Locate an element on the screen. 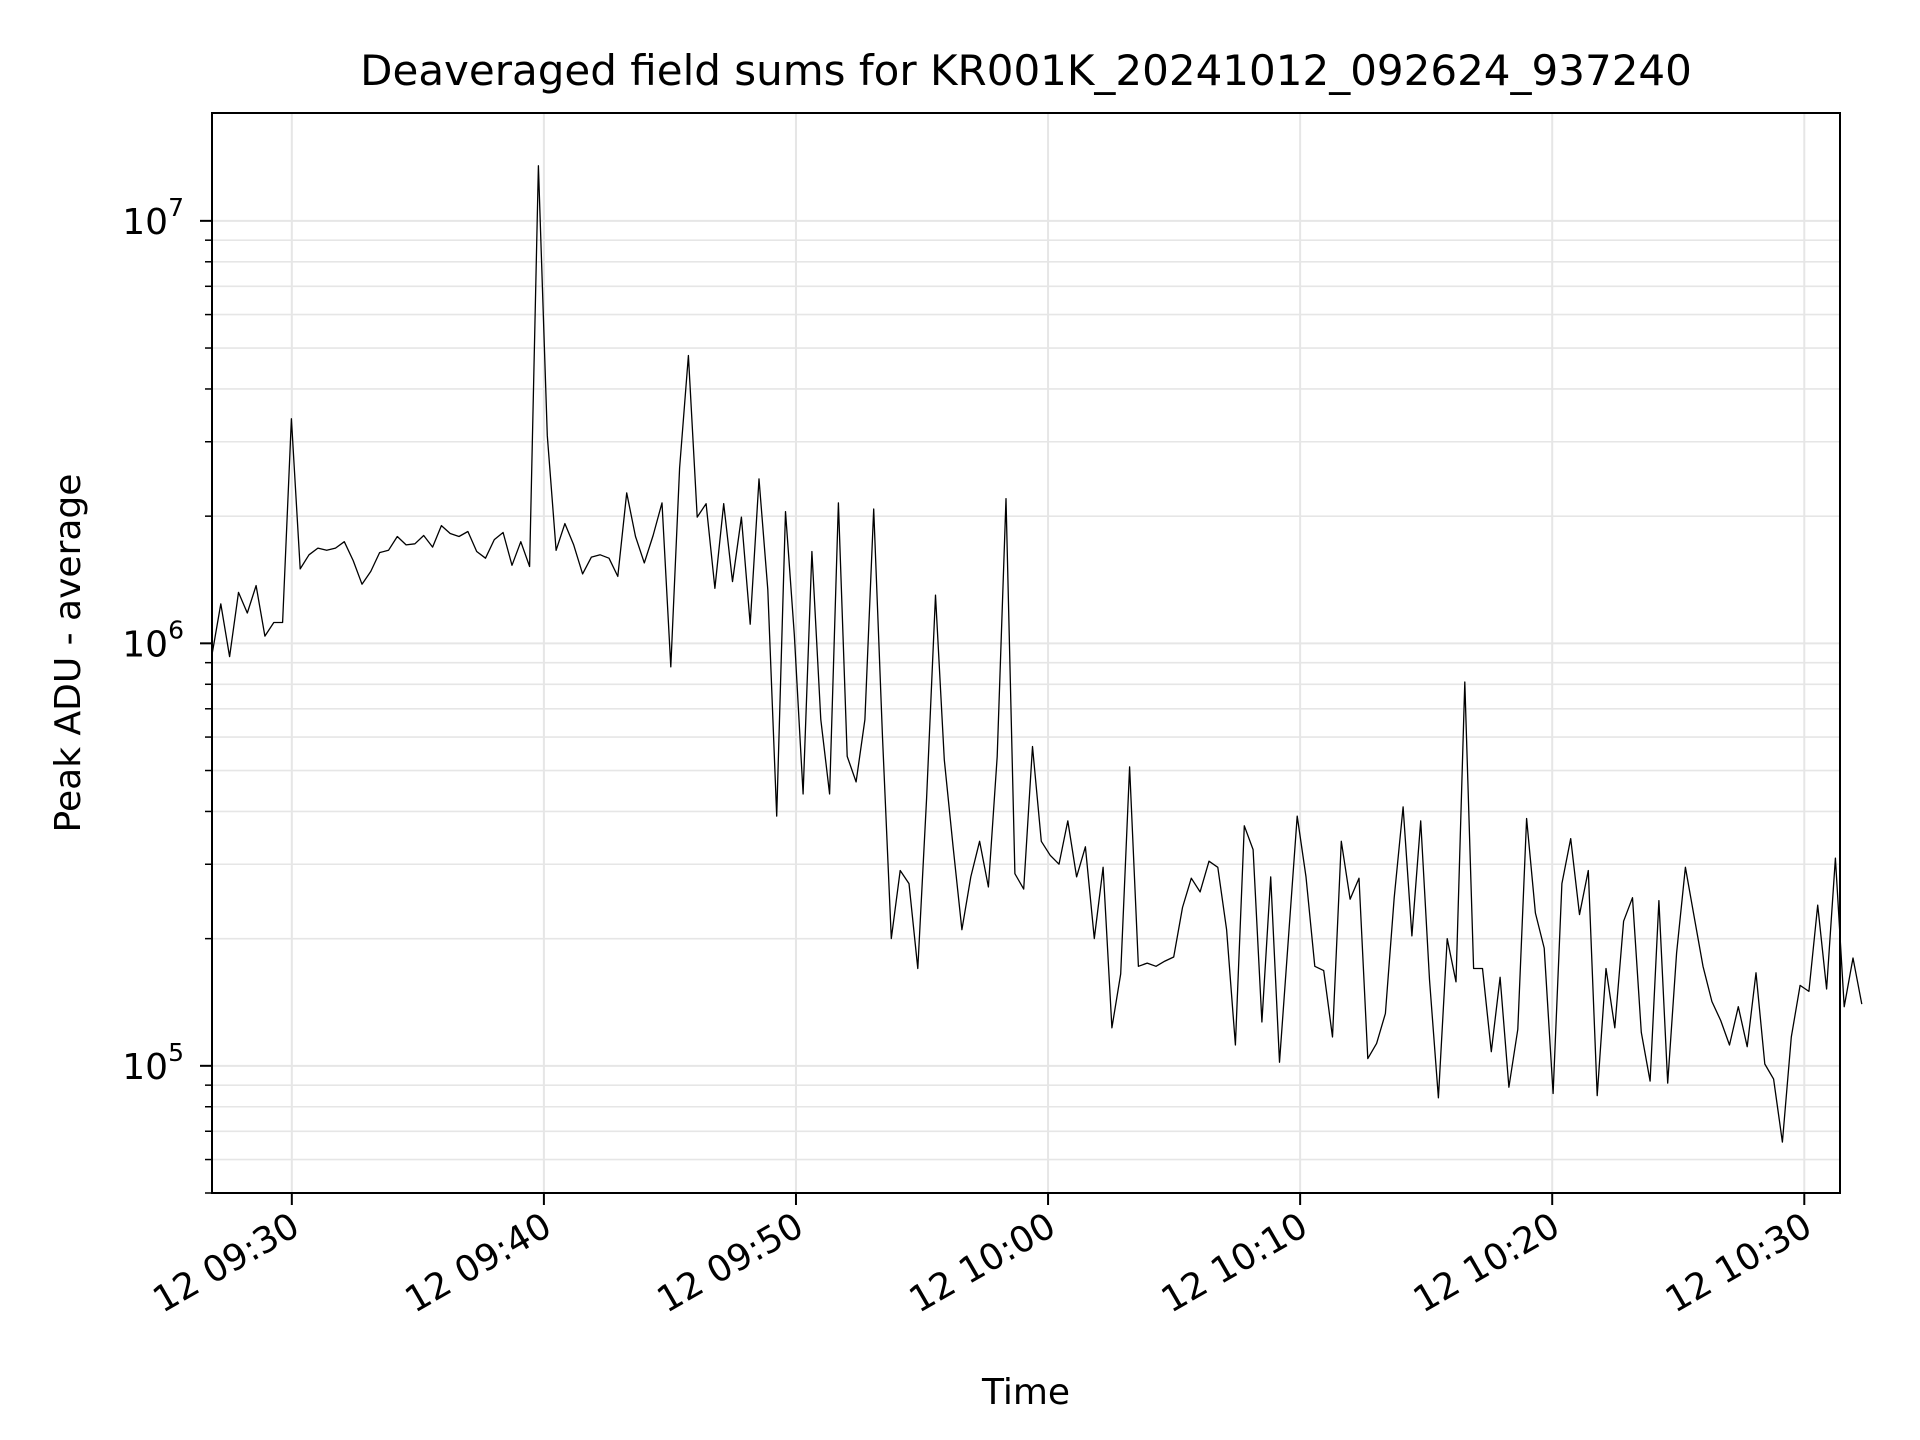 This screenshot has width=1920, height=1440. y-tick-label: 10⁶ is located at coordinates (153, 640).